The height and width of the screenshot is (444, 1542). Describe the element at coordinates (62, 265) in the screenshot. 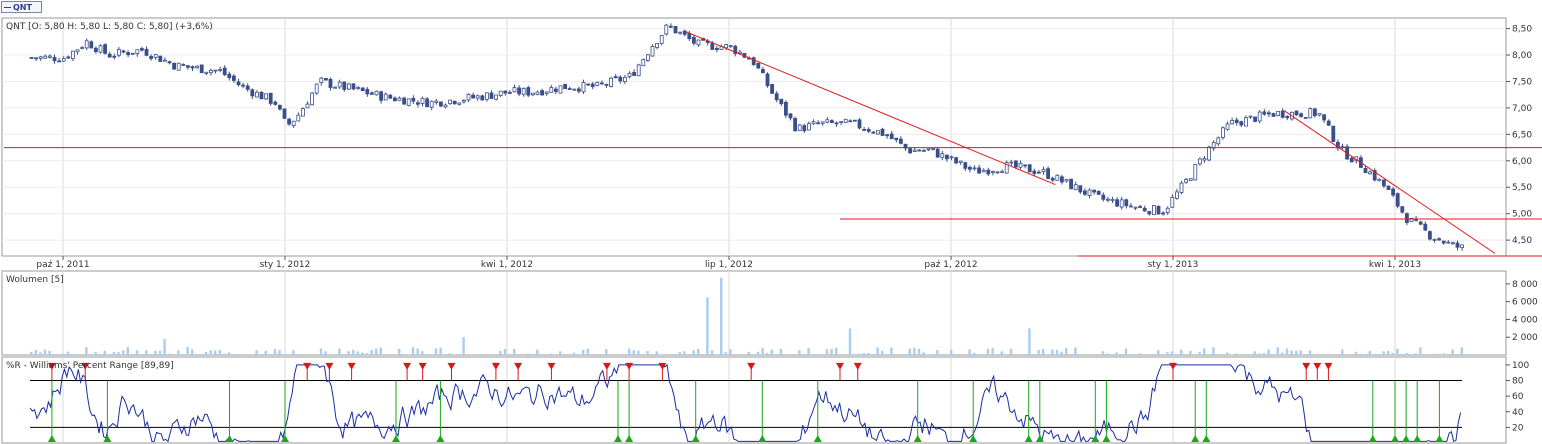

I see `date-tick-label: paź 1, 2011` at that location.